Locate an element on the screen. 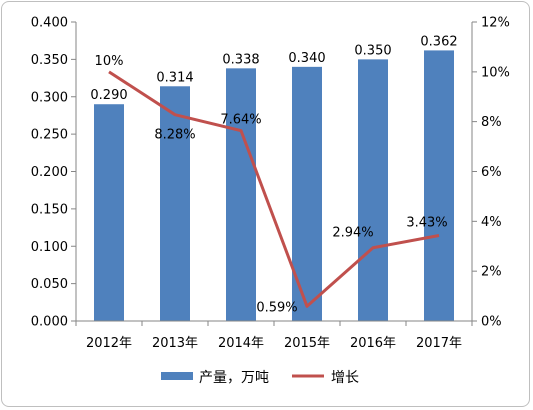 This screenshot has width=533, height=410. line-data-label: 8.28% is located at coordinates (174, 135).